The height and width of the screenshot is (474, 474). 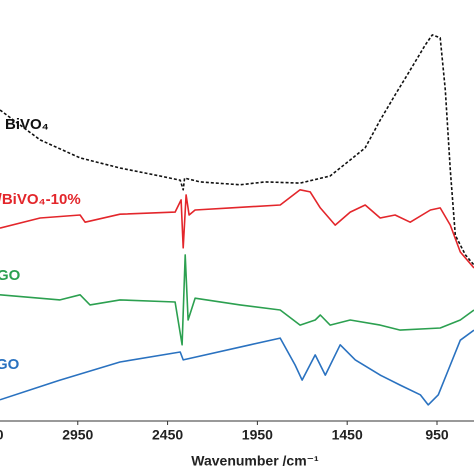 What do you see at coordinates (10, 275) in the screenshot?
I see `series-label: -GO` at bounding box center [10, 275].